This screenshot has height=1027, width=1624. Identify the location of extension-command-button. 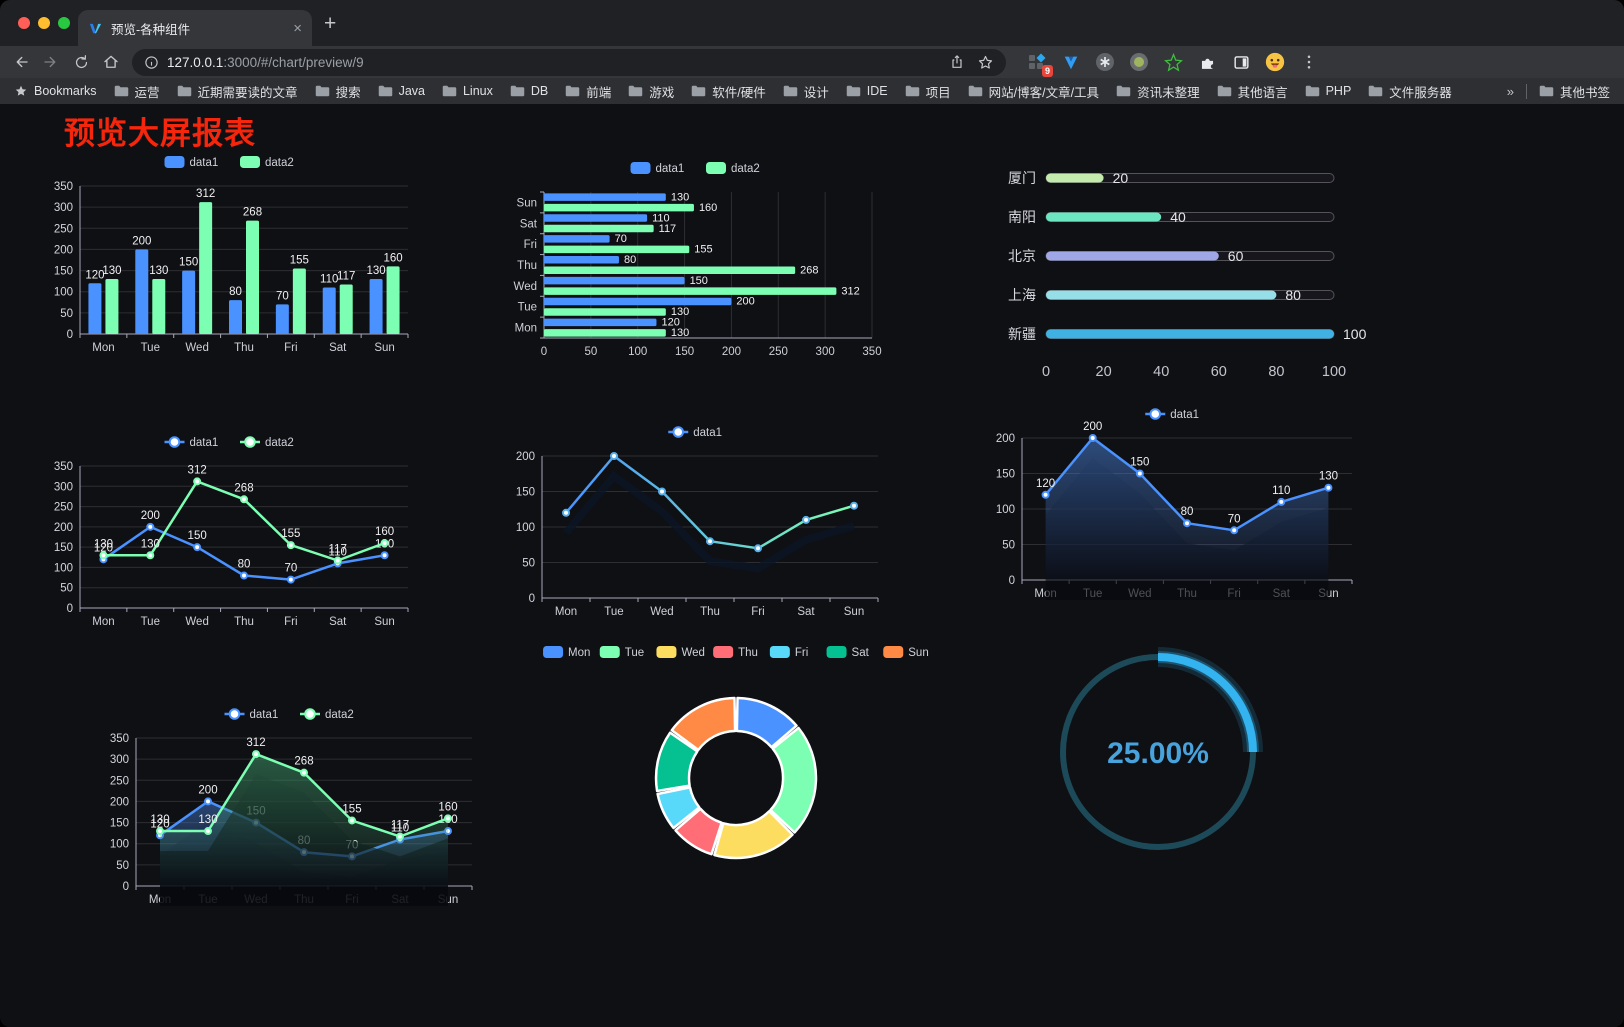
(1105, 62).